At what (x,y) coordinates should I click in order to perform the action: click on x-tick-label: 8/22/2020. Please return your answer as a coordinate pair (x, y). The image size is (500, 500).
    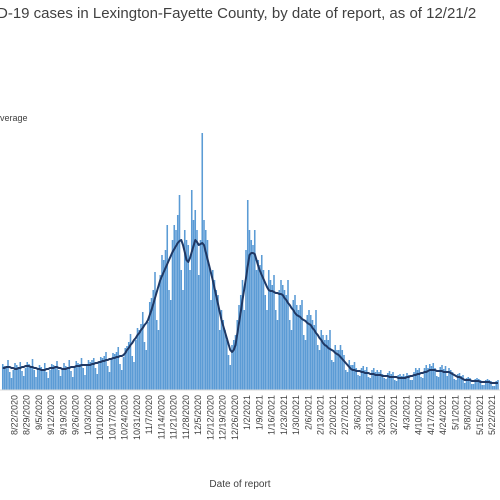
    Looking at the image, I should click on (14, 415).